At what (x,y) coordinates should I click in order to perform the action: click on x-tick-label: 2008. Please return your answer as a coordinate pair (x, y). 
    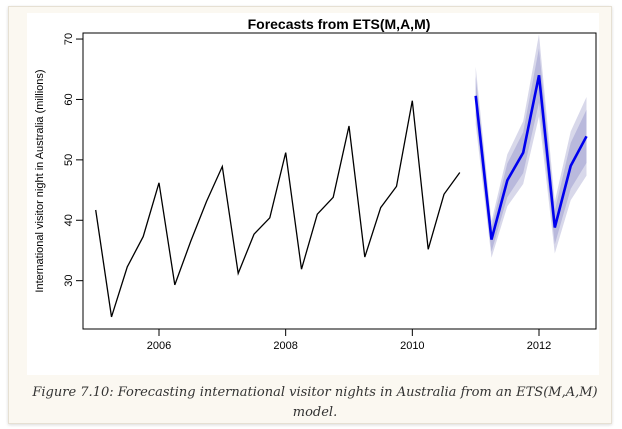
    Looking at the image, I should click on (285, 346).